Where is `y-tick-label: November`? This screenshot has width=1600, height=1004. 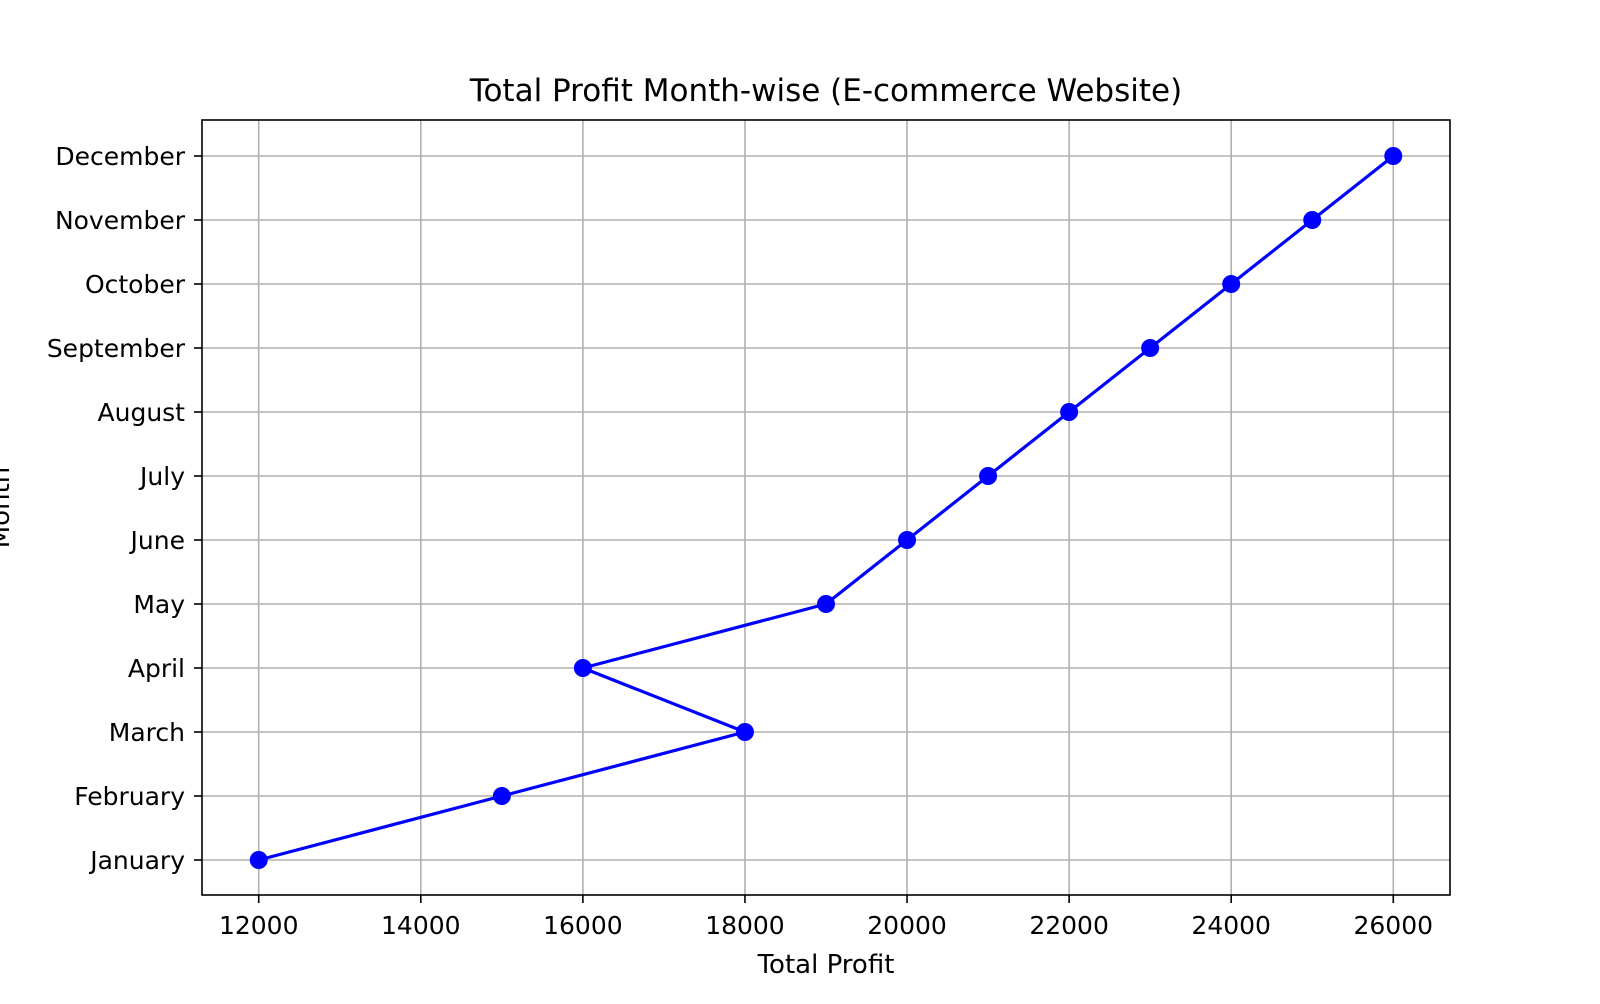
y-tick-label: November is located at coordinates (120, 220).